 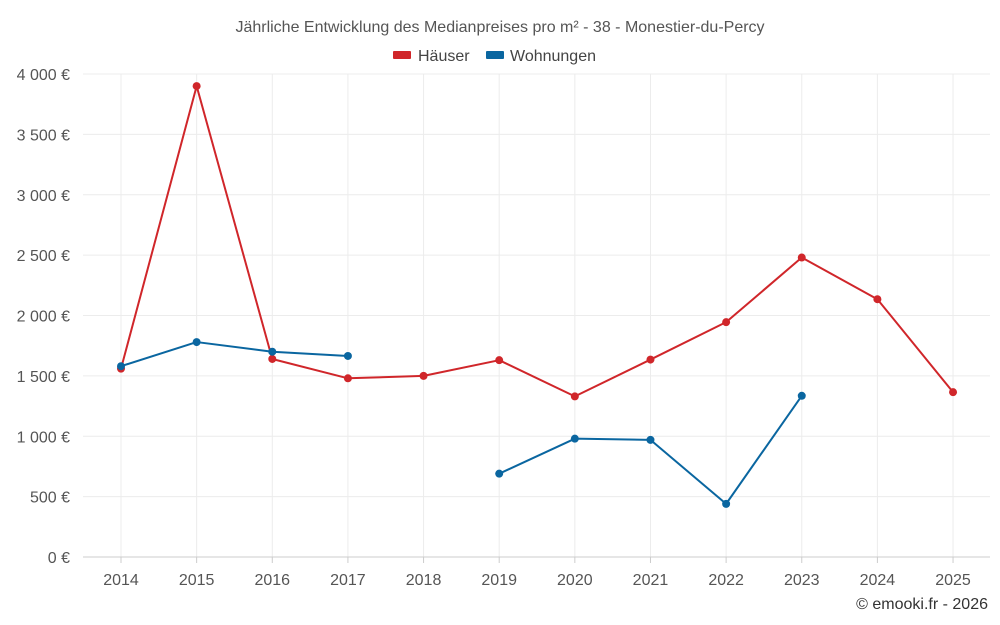 I want to click on credit-text: © emooki.fr - 2026, so click(x=922, y=604).